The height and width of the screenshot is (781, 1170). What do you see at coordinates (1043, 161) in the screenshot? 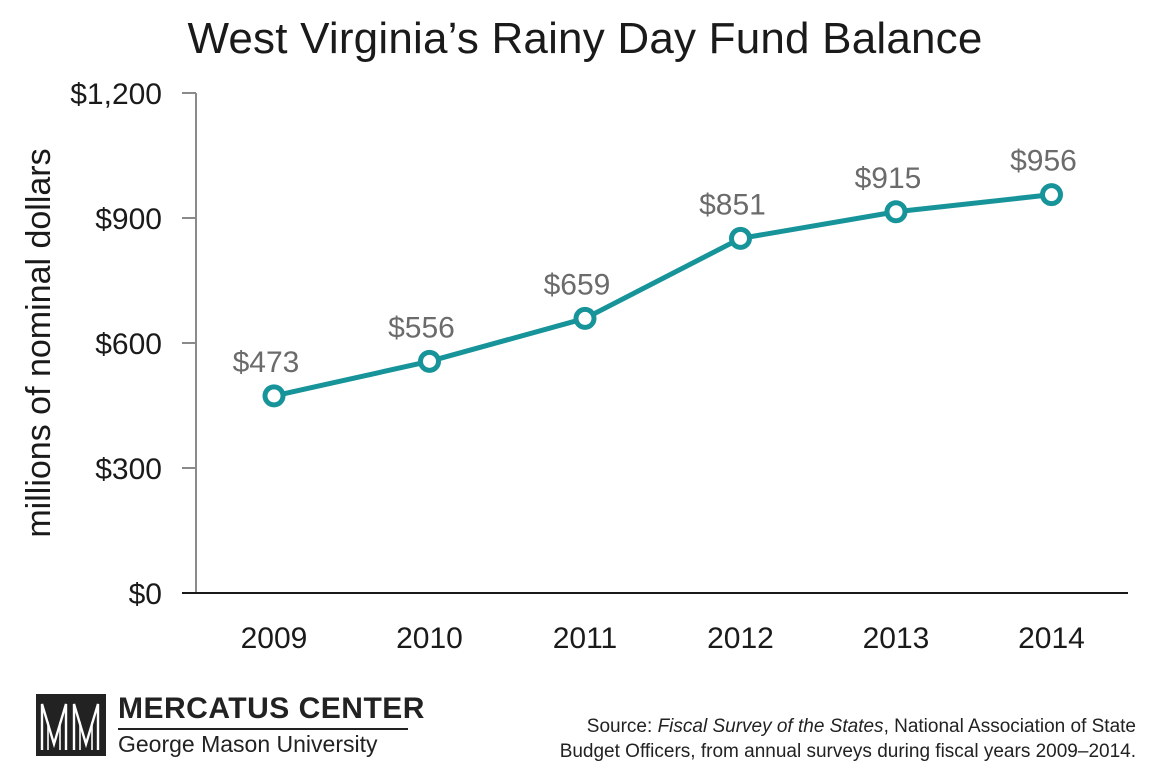
I see `data-label: $956` at bounding box center [1043, 161].